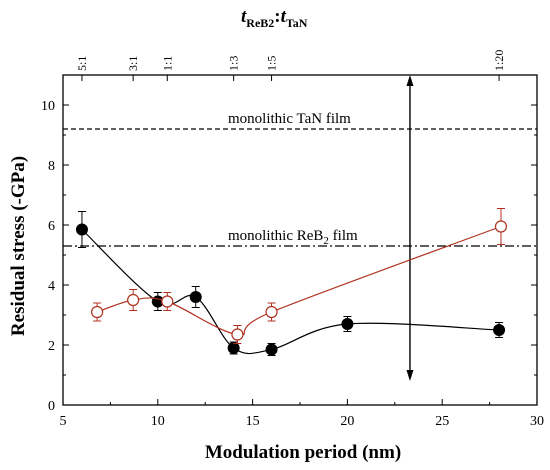  I want to click on x-axis-label: Modulation period (nm), so click(303, 452).